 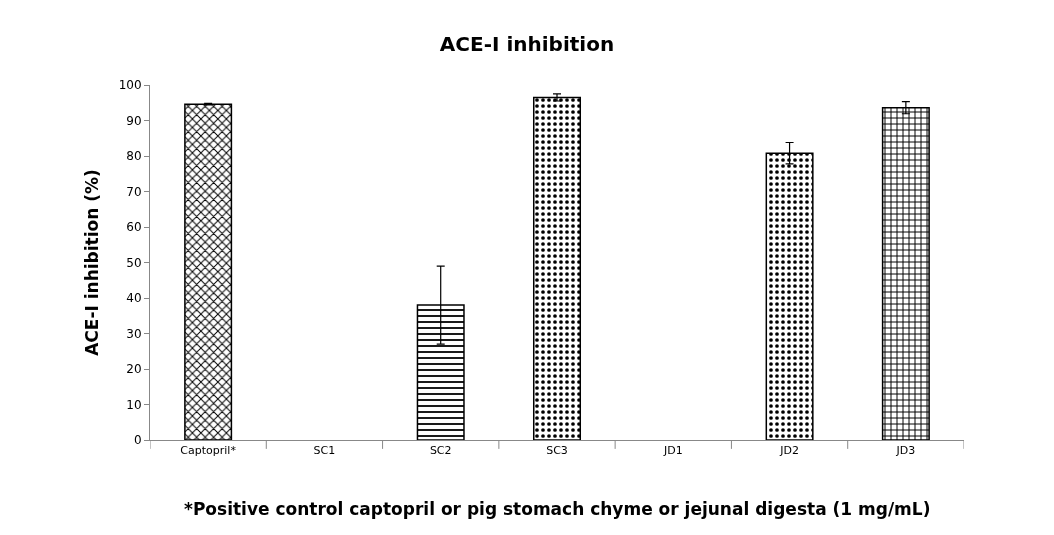 What do you see at coordinates (134, 262) in the screenshot?
I see `y-tick-label: 50` at bounding box center [134, 262].